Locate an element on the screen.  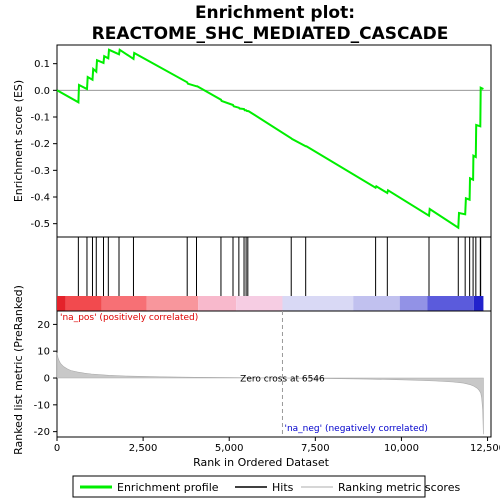
metric-y-tick-label: -20 is located at coordinates (42, 432).